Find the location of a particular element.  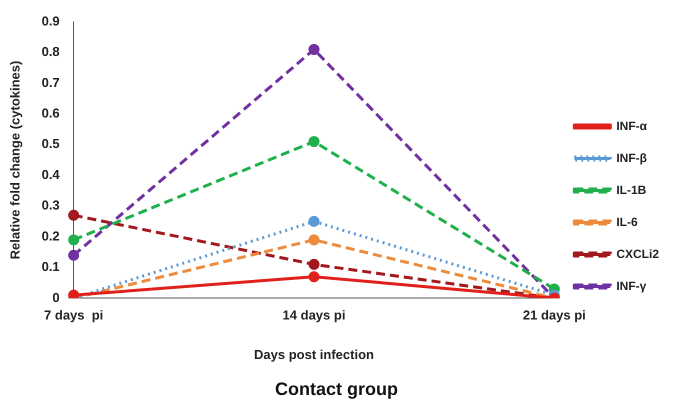

legend-label: INF-α is located at coordinates (632, 125).